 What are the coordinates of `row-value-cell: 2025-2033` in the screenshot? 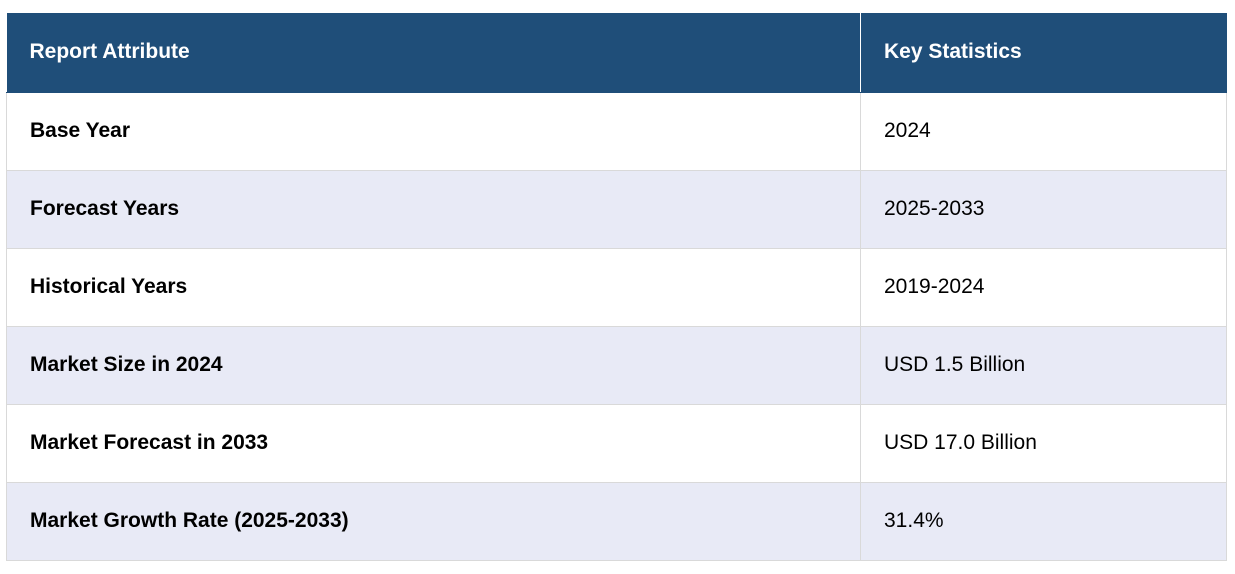 It's located at (1043, 209).